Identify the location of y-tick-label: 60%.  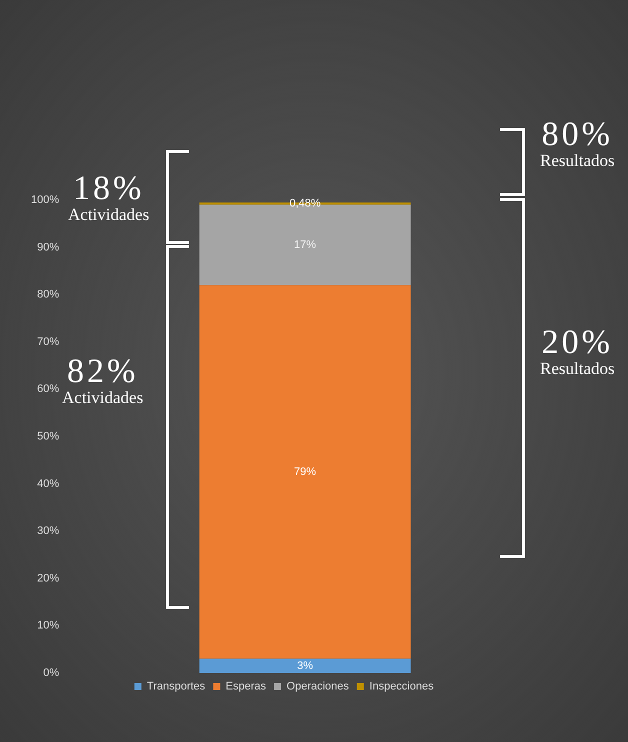
(48, 389).